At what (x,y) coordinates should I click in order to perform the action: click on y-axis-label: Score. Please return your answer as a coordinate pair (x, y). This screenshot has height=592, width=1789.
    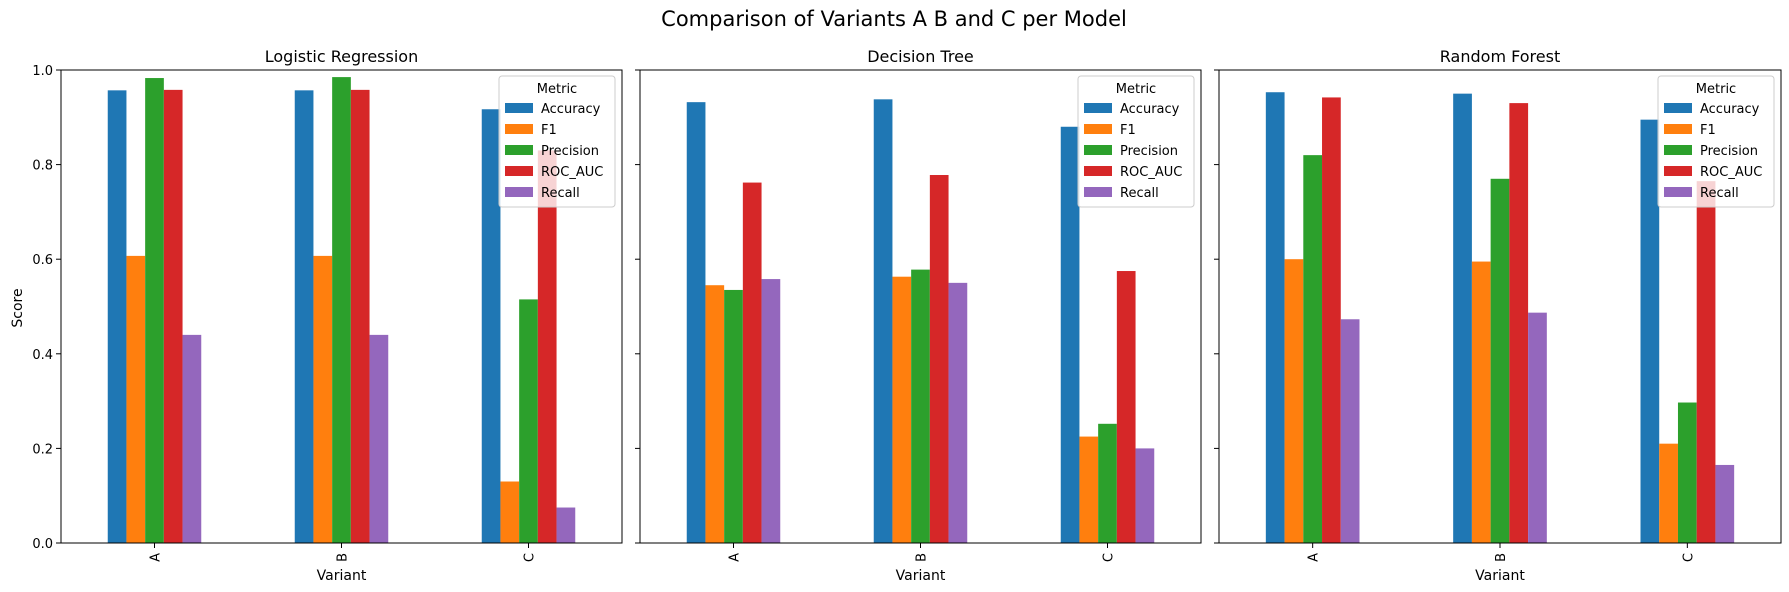
    Looking at the image, I should click on (18, 307).